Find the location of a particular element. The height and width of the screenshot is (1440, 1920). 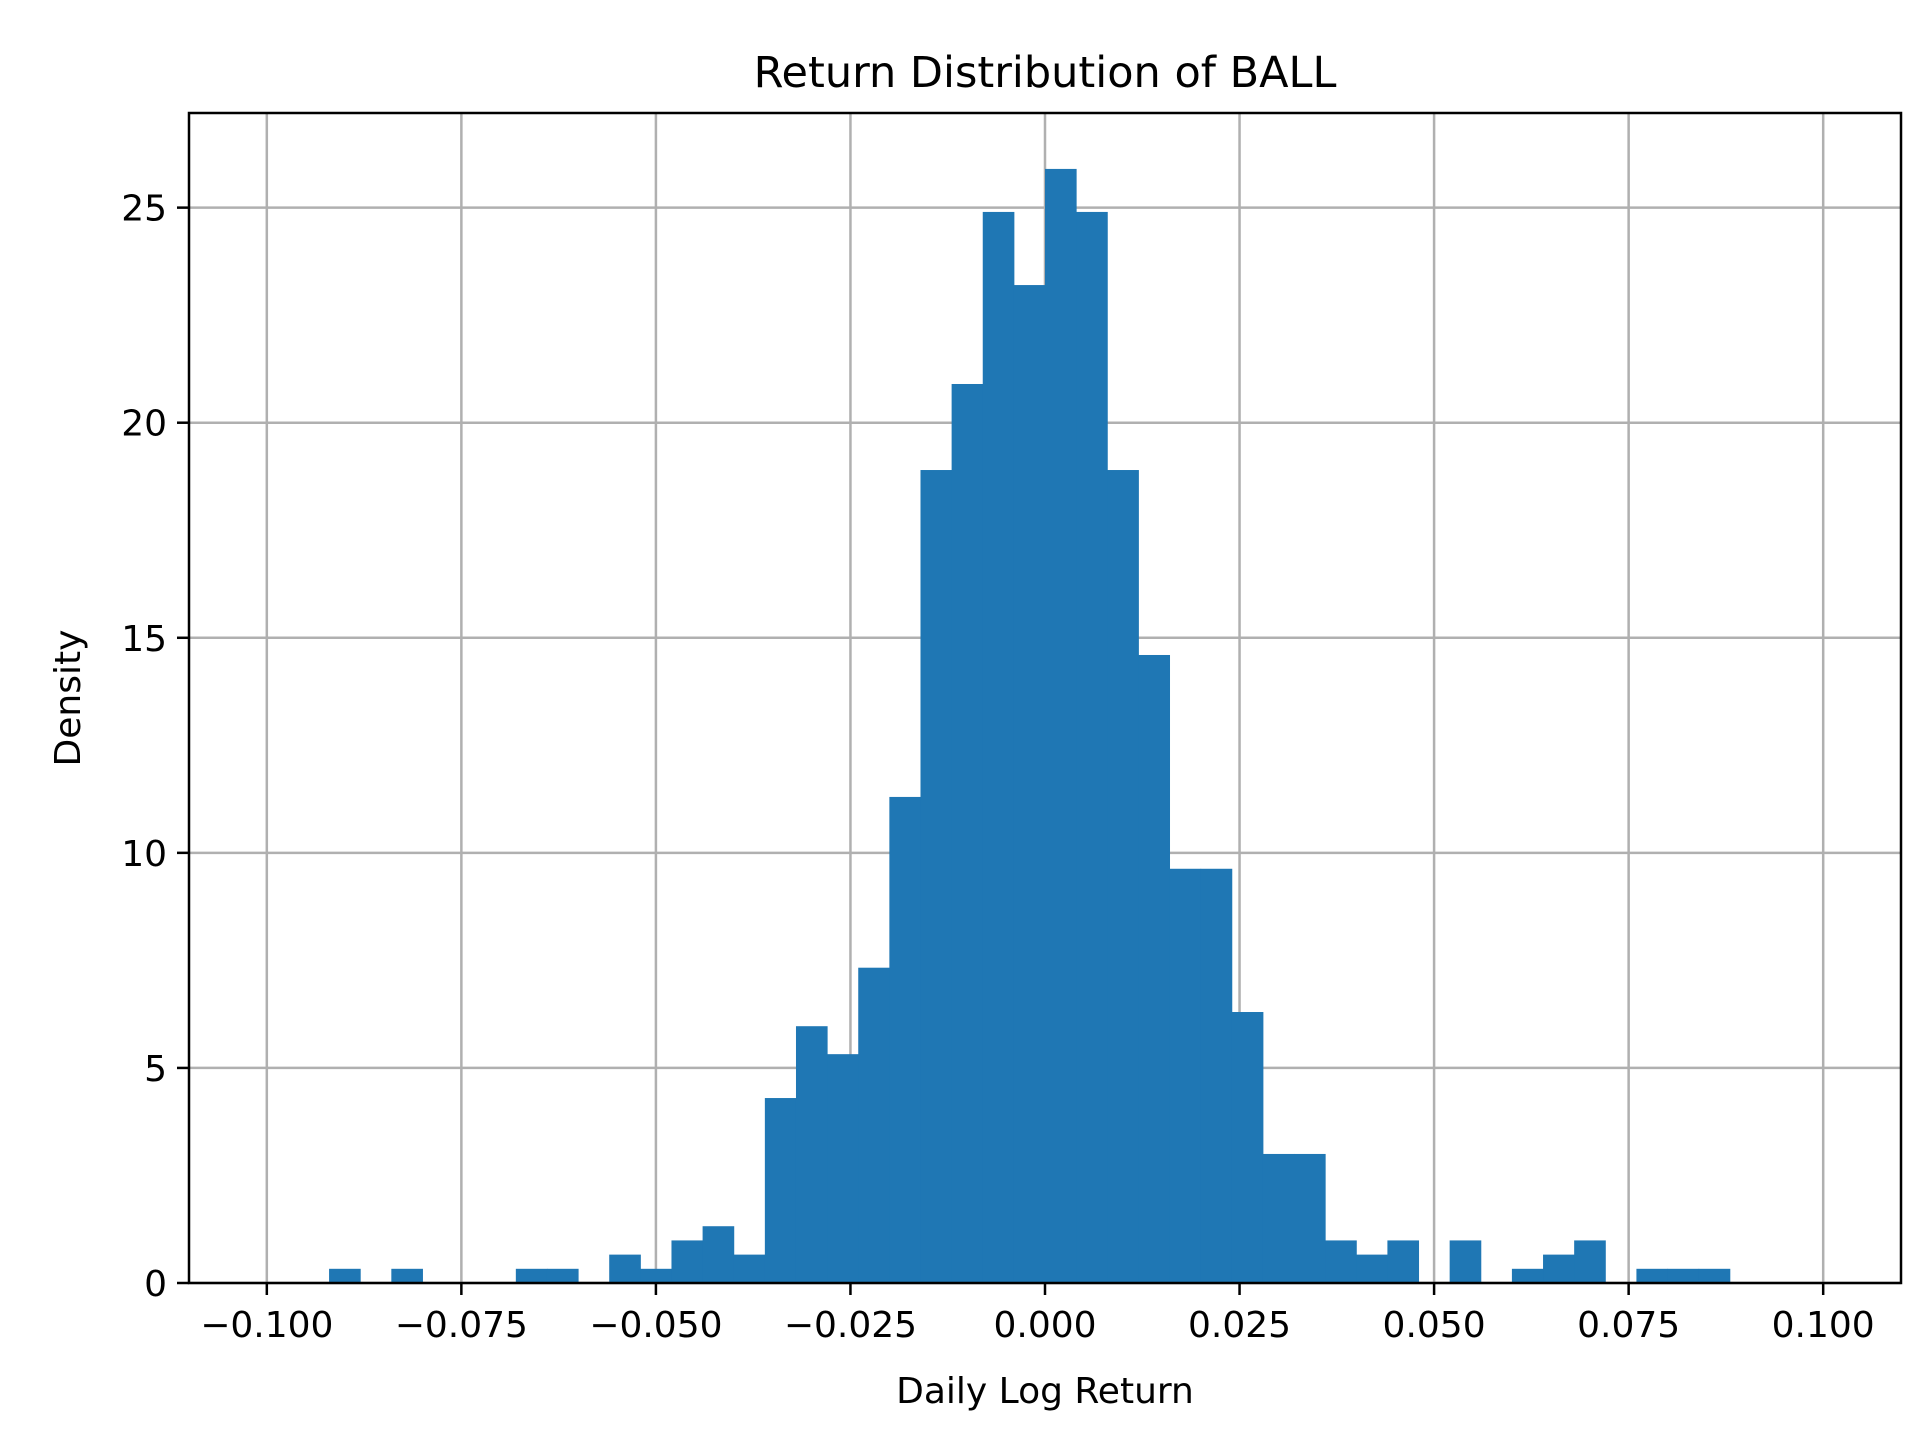

y-tick-label: 20 is located at coordinates (144, 424).